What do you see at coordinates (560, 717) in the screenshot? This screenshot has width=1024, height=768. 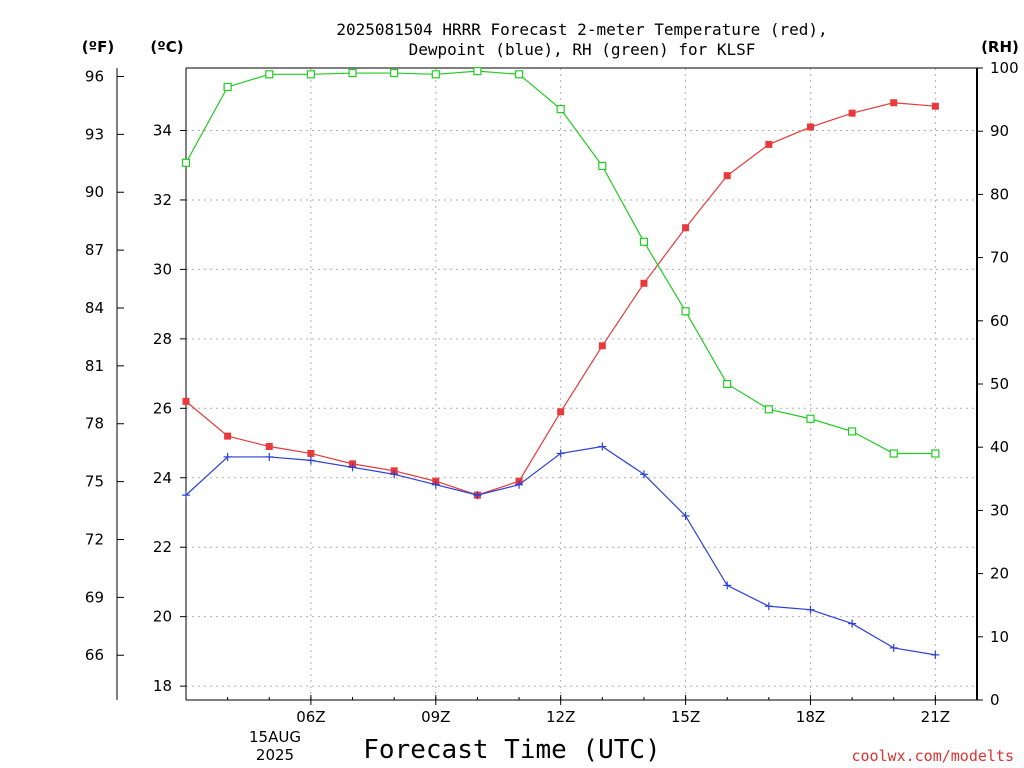 I see `x-tick-label: 12Z` at bounding box center [560, 717].